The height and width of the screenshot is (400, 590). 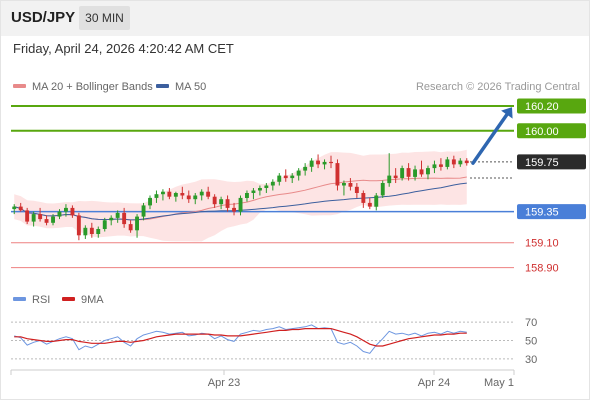 I want to click on rsi-tick-label: 50, so click(x=531, y=342).